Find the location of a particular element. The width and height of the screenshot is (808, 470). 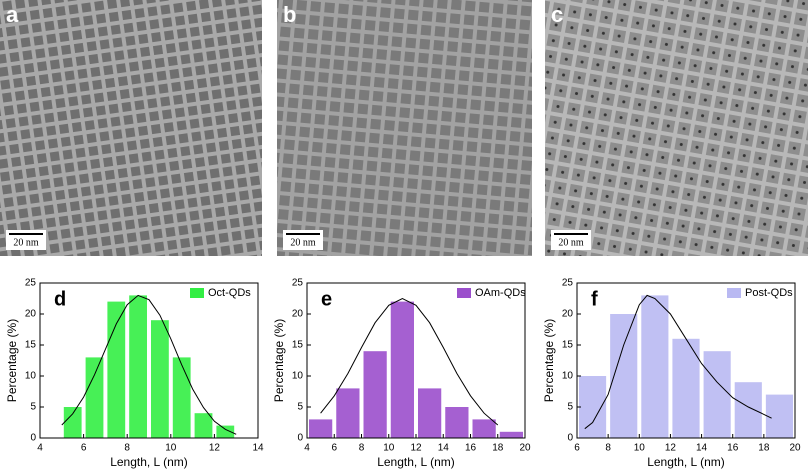

panel-label: f is located at coordinates (594, 299).